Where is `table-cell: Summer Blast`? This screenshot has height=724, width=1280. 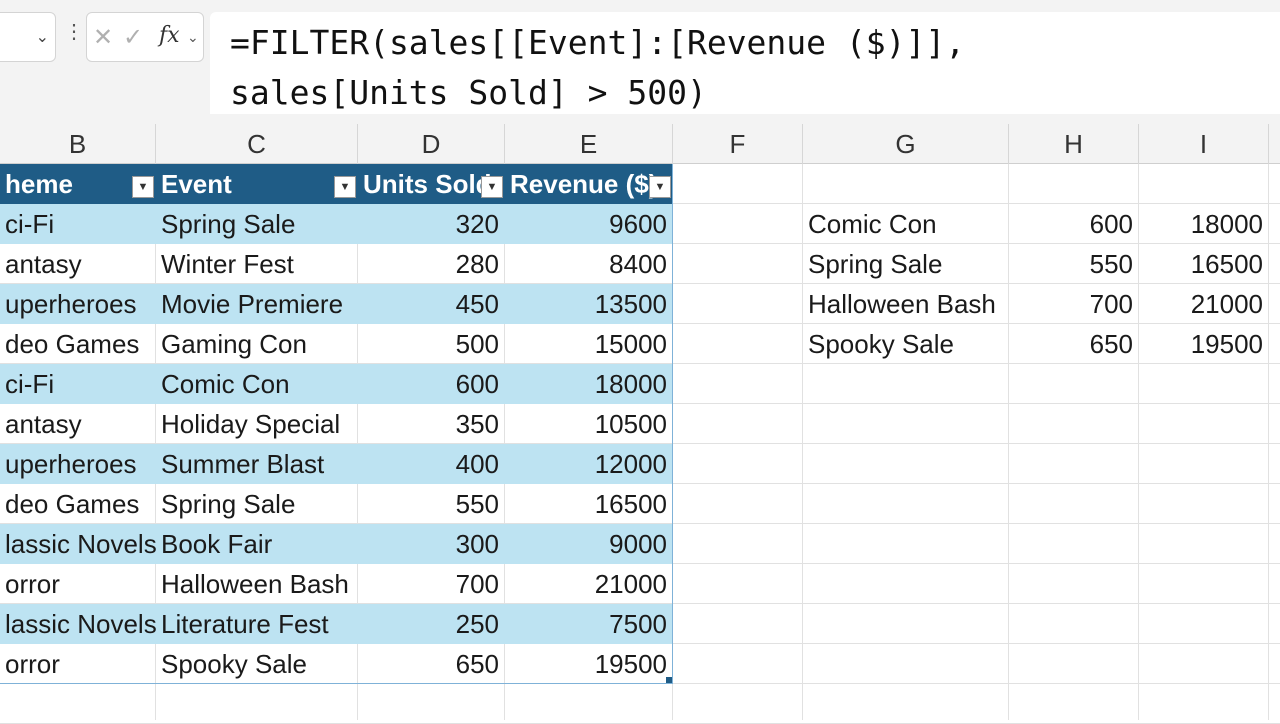
table-cell: Summer Blast is located at coordinates (257, 464).